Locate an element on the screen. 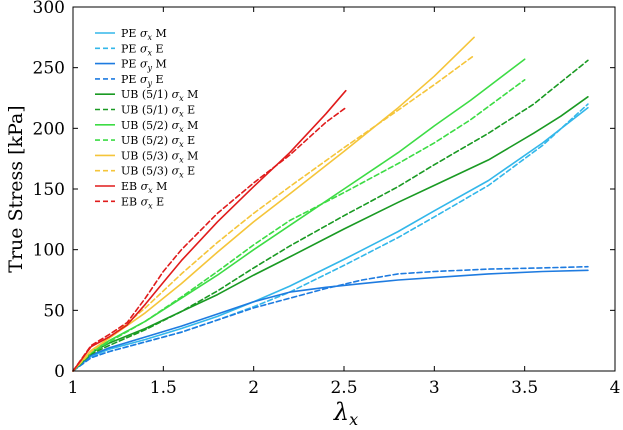 The width and height of the screenshot is (623, 430). x-tick-label: 4 is located at coordinates (615, 388).